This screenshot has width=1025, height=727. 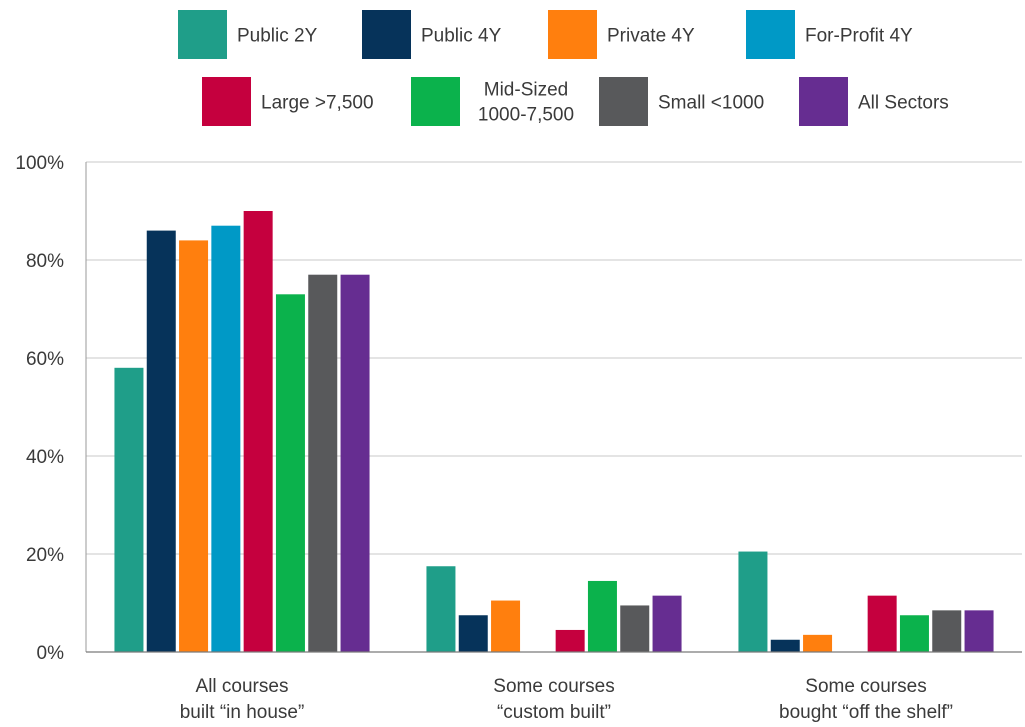 I want to click on legend-item-for-profit-4y: For-Profit 4Y, so click(x=829, y=34).